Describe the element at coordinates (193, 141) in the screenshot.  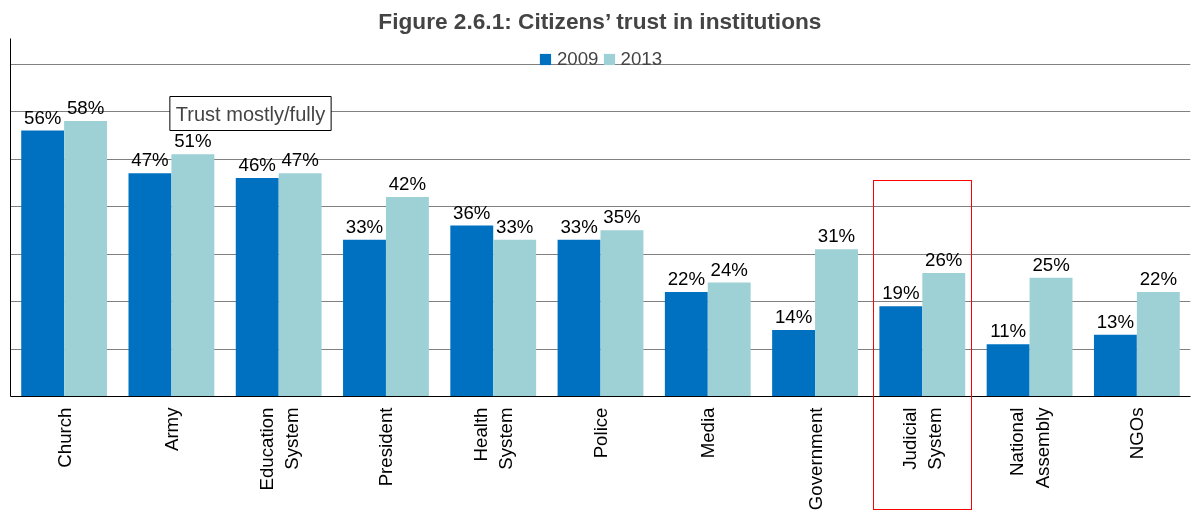
I see `data-label: 51%` at that location.